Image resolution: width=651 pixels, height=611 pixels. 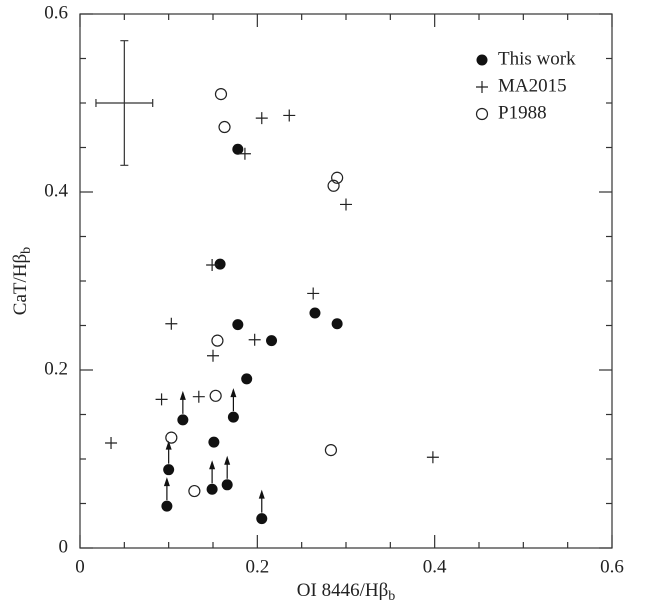 What do you see at coordinates (532, 85) in the screenshot?
I see `legend-label: MA2015` at bounding box center [532, 85].